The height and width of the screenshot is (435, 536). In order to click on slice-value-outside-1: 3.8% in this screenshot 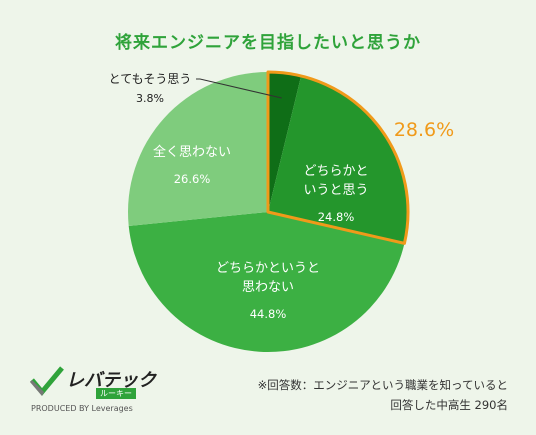, I will do `click(150, 98)`.